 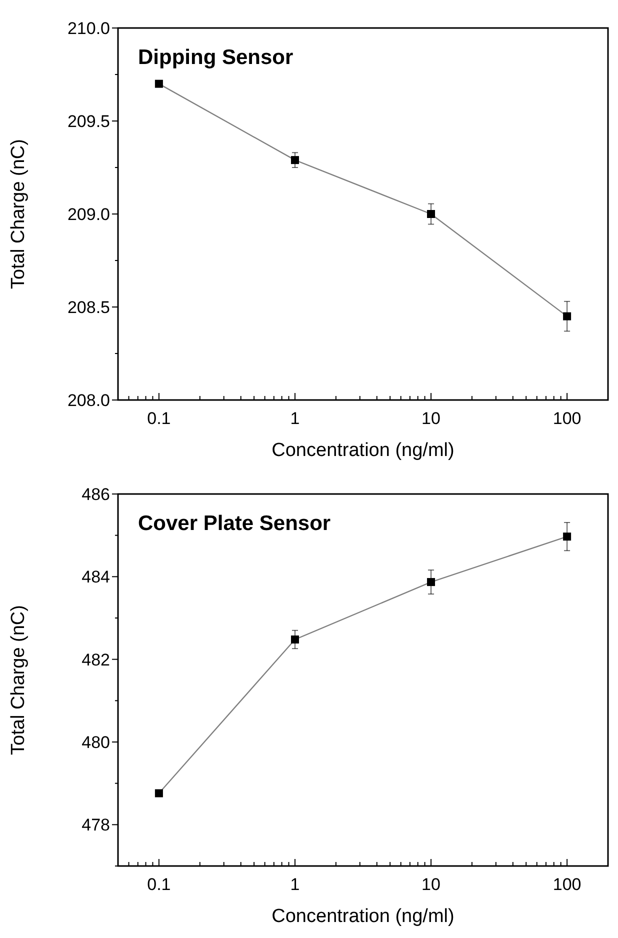 I want to click on y-tick-label: 486, so click(x=96, y=494).